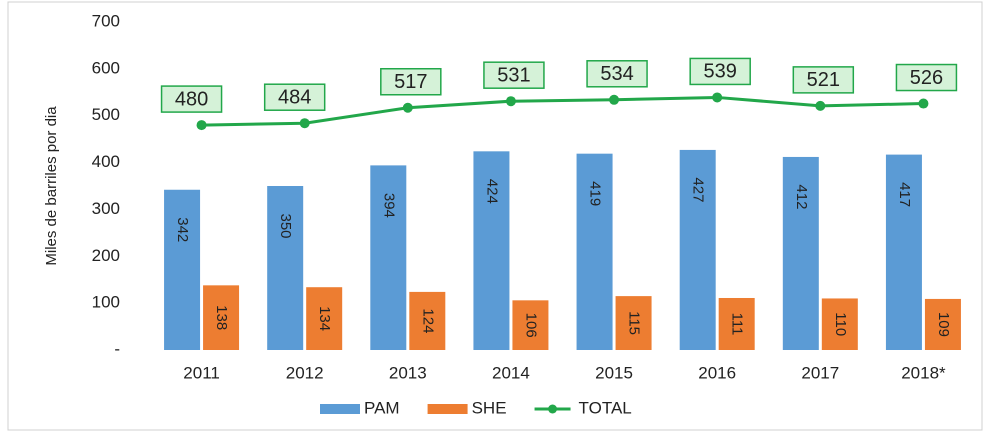 Image resolution: width=990 pixels, height=434 pixels. What do you see at coordinates (562, 111) in the screenshot?
I see `line` at bounding box center [562, 111].